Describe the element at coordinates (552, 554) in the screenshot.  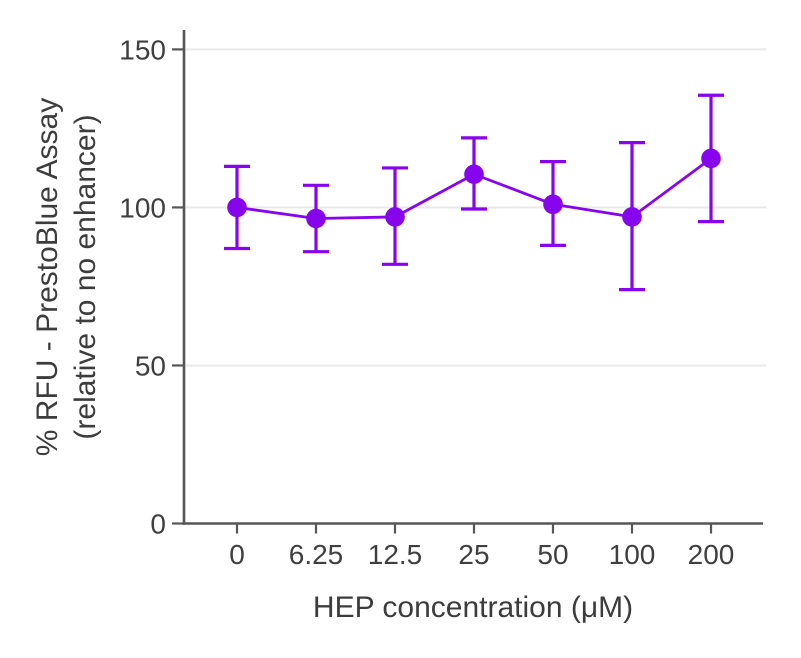
I see `x-tick-label-50: 50` at that location.